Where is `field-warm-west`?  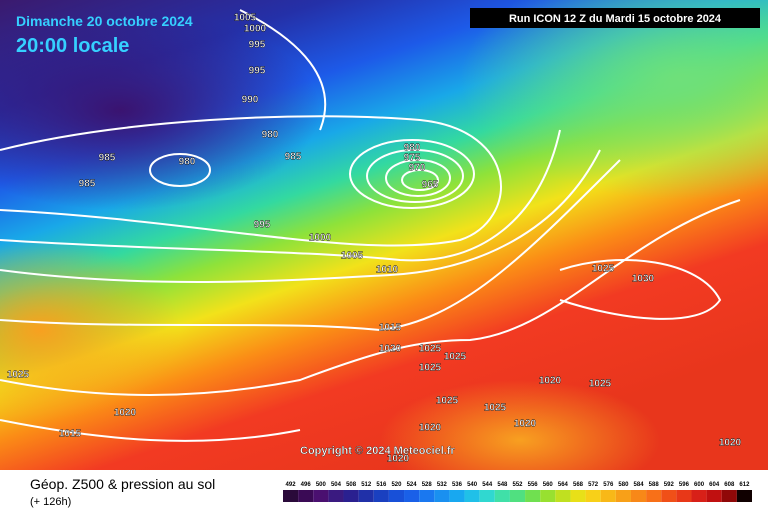
field-warm-west is located at coordinates (90, 330).